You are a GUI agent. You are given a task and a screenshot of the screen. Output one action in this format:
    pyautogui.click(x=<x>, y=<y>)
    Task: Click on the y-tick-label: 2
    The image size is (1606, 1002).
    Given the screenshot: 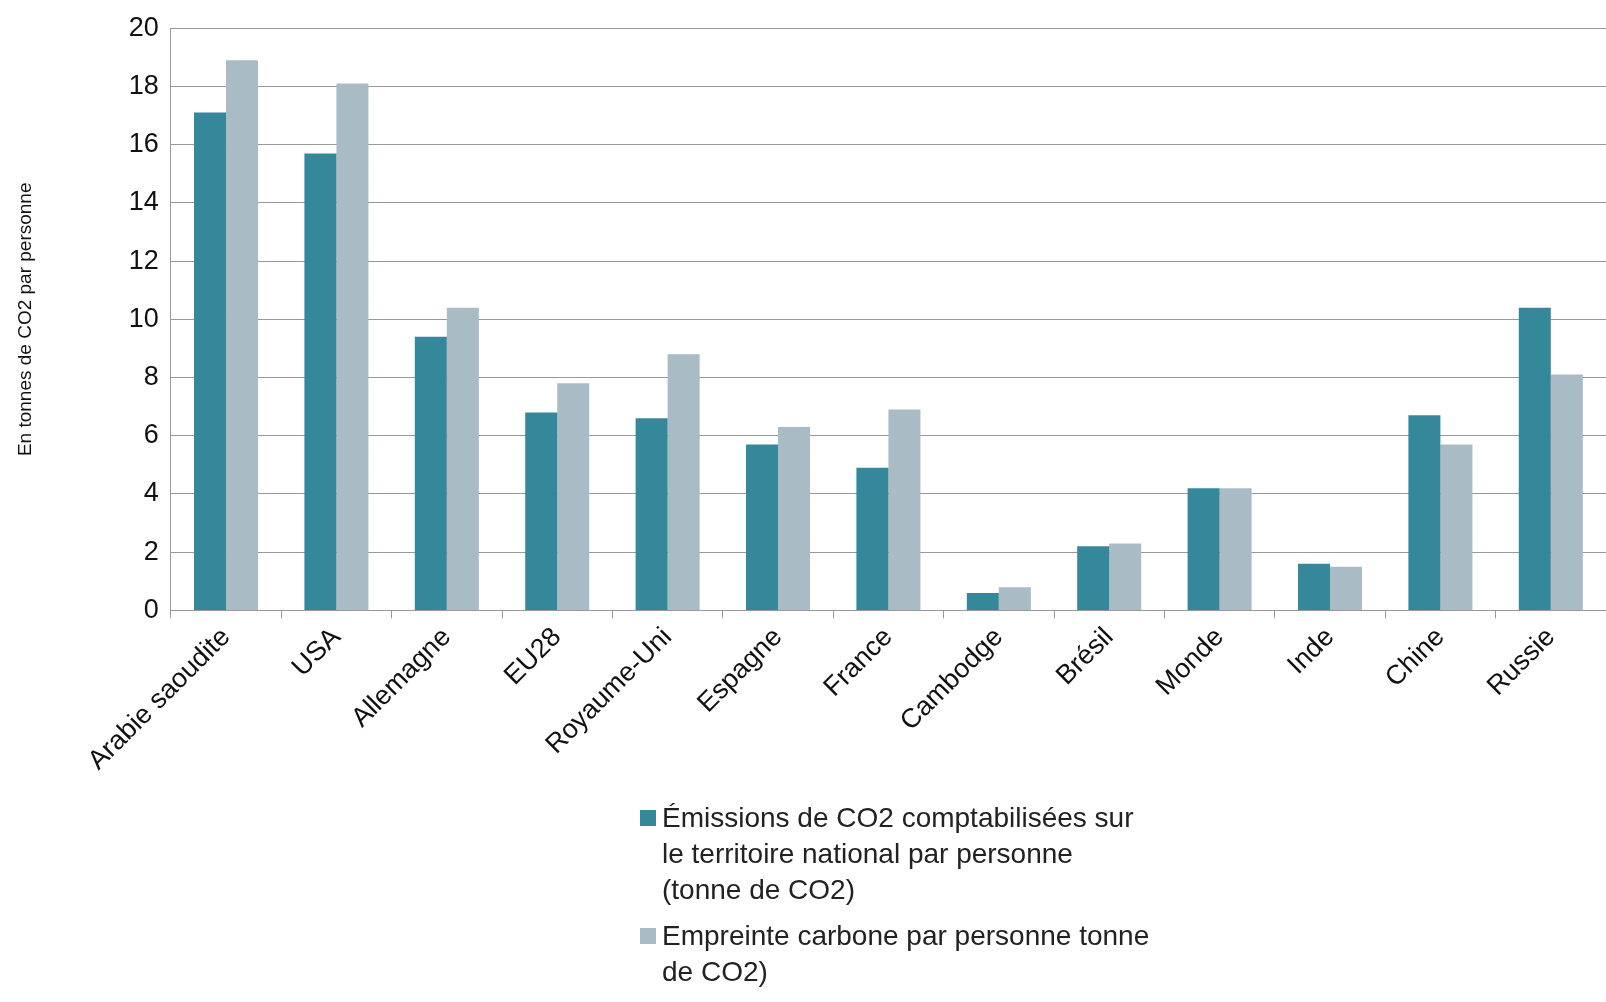 What is the action you would take?
    pyautogui.click(x=151, y=550)
    